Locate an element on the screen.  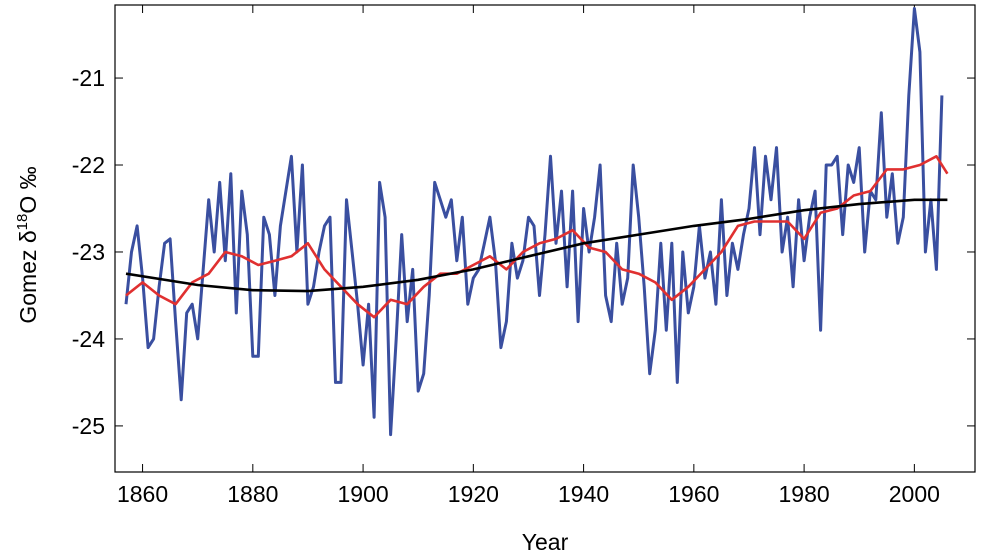
y-label-text: O ‰ is located at coordinates (28, 189).